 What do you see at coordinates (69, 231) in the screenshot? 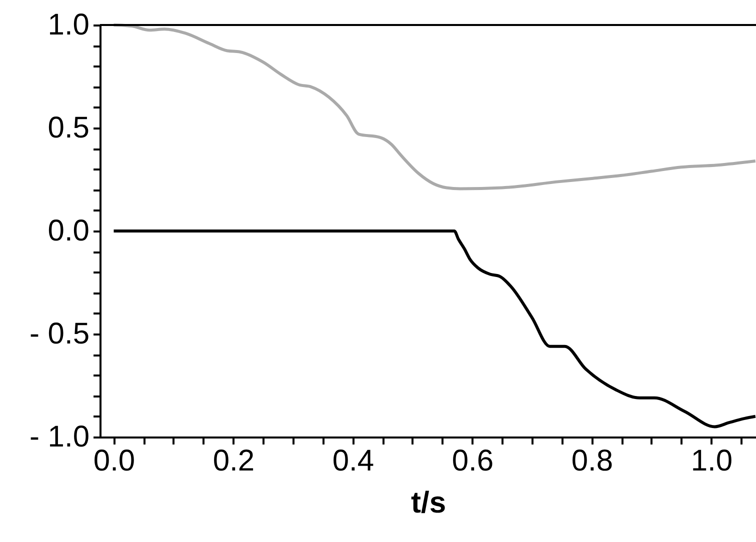
I see `y-tick-label: 0.0` at bounding box center [69, 231].